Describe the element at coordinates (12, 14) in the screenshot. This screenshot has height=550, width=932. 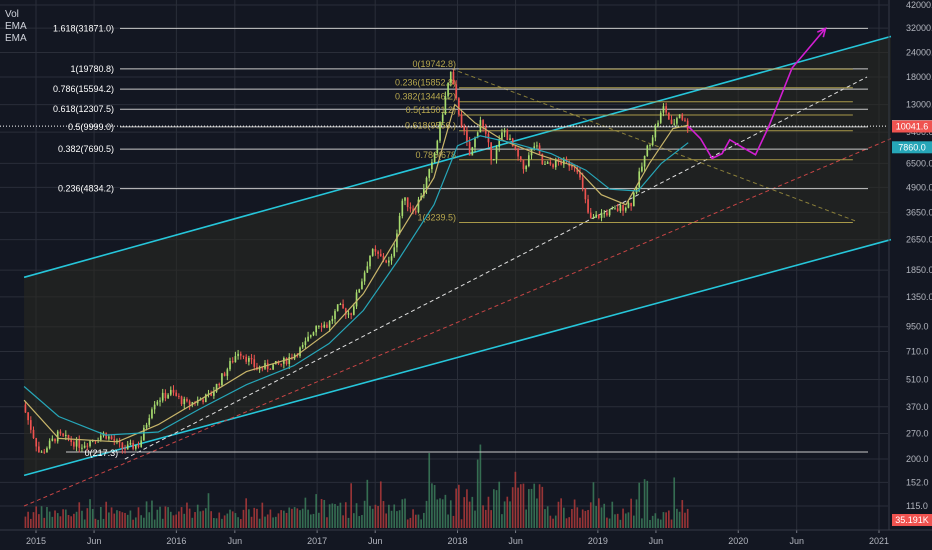
I see `legend-vol: Vol` at that location.